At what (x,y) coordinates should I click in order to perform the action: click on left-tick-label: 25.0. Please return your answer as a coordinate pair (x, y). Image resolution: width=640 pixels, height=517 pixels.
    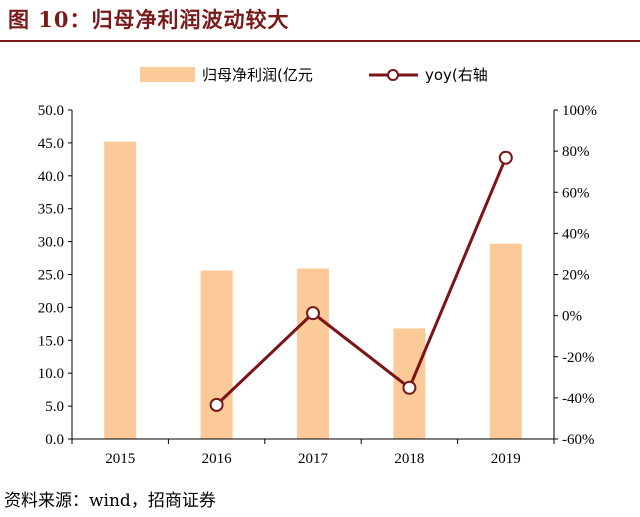
    Looking at the image, I should click on (51, 276).